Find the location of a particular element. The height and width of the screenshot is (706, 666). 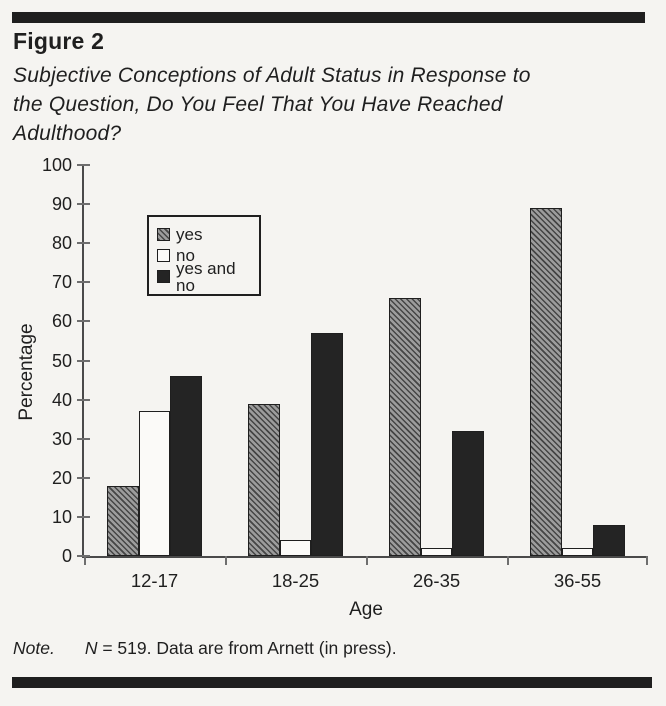

legend-swatch-no-icon is located at coordinates (163, 255).